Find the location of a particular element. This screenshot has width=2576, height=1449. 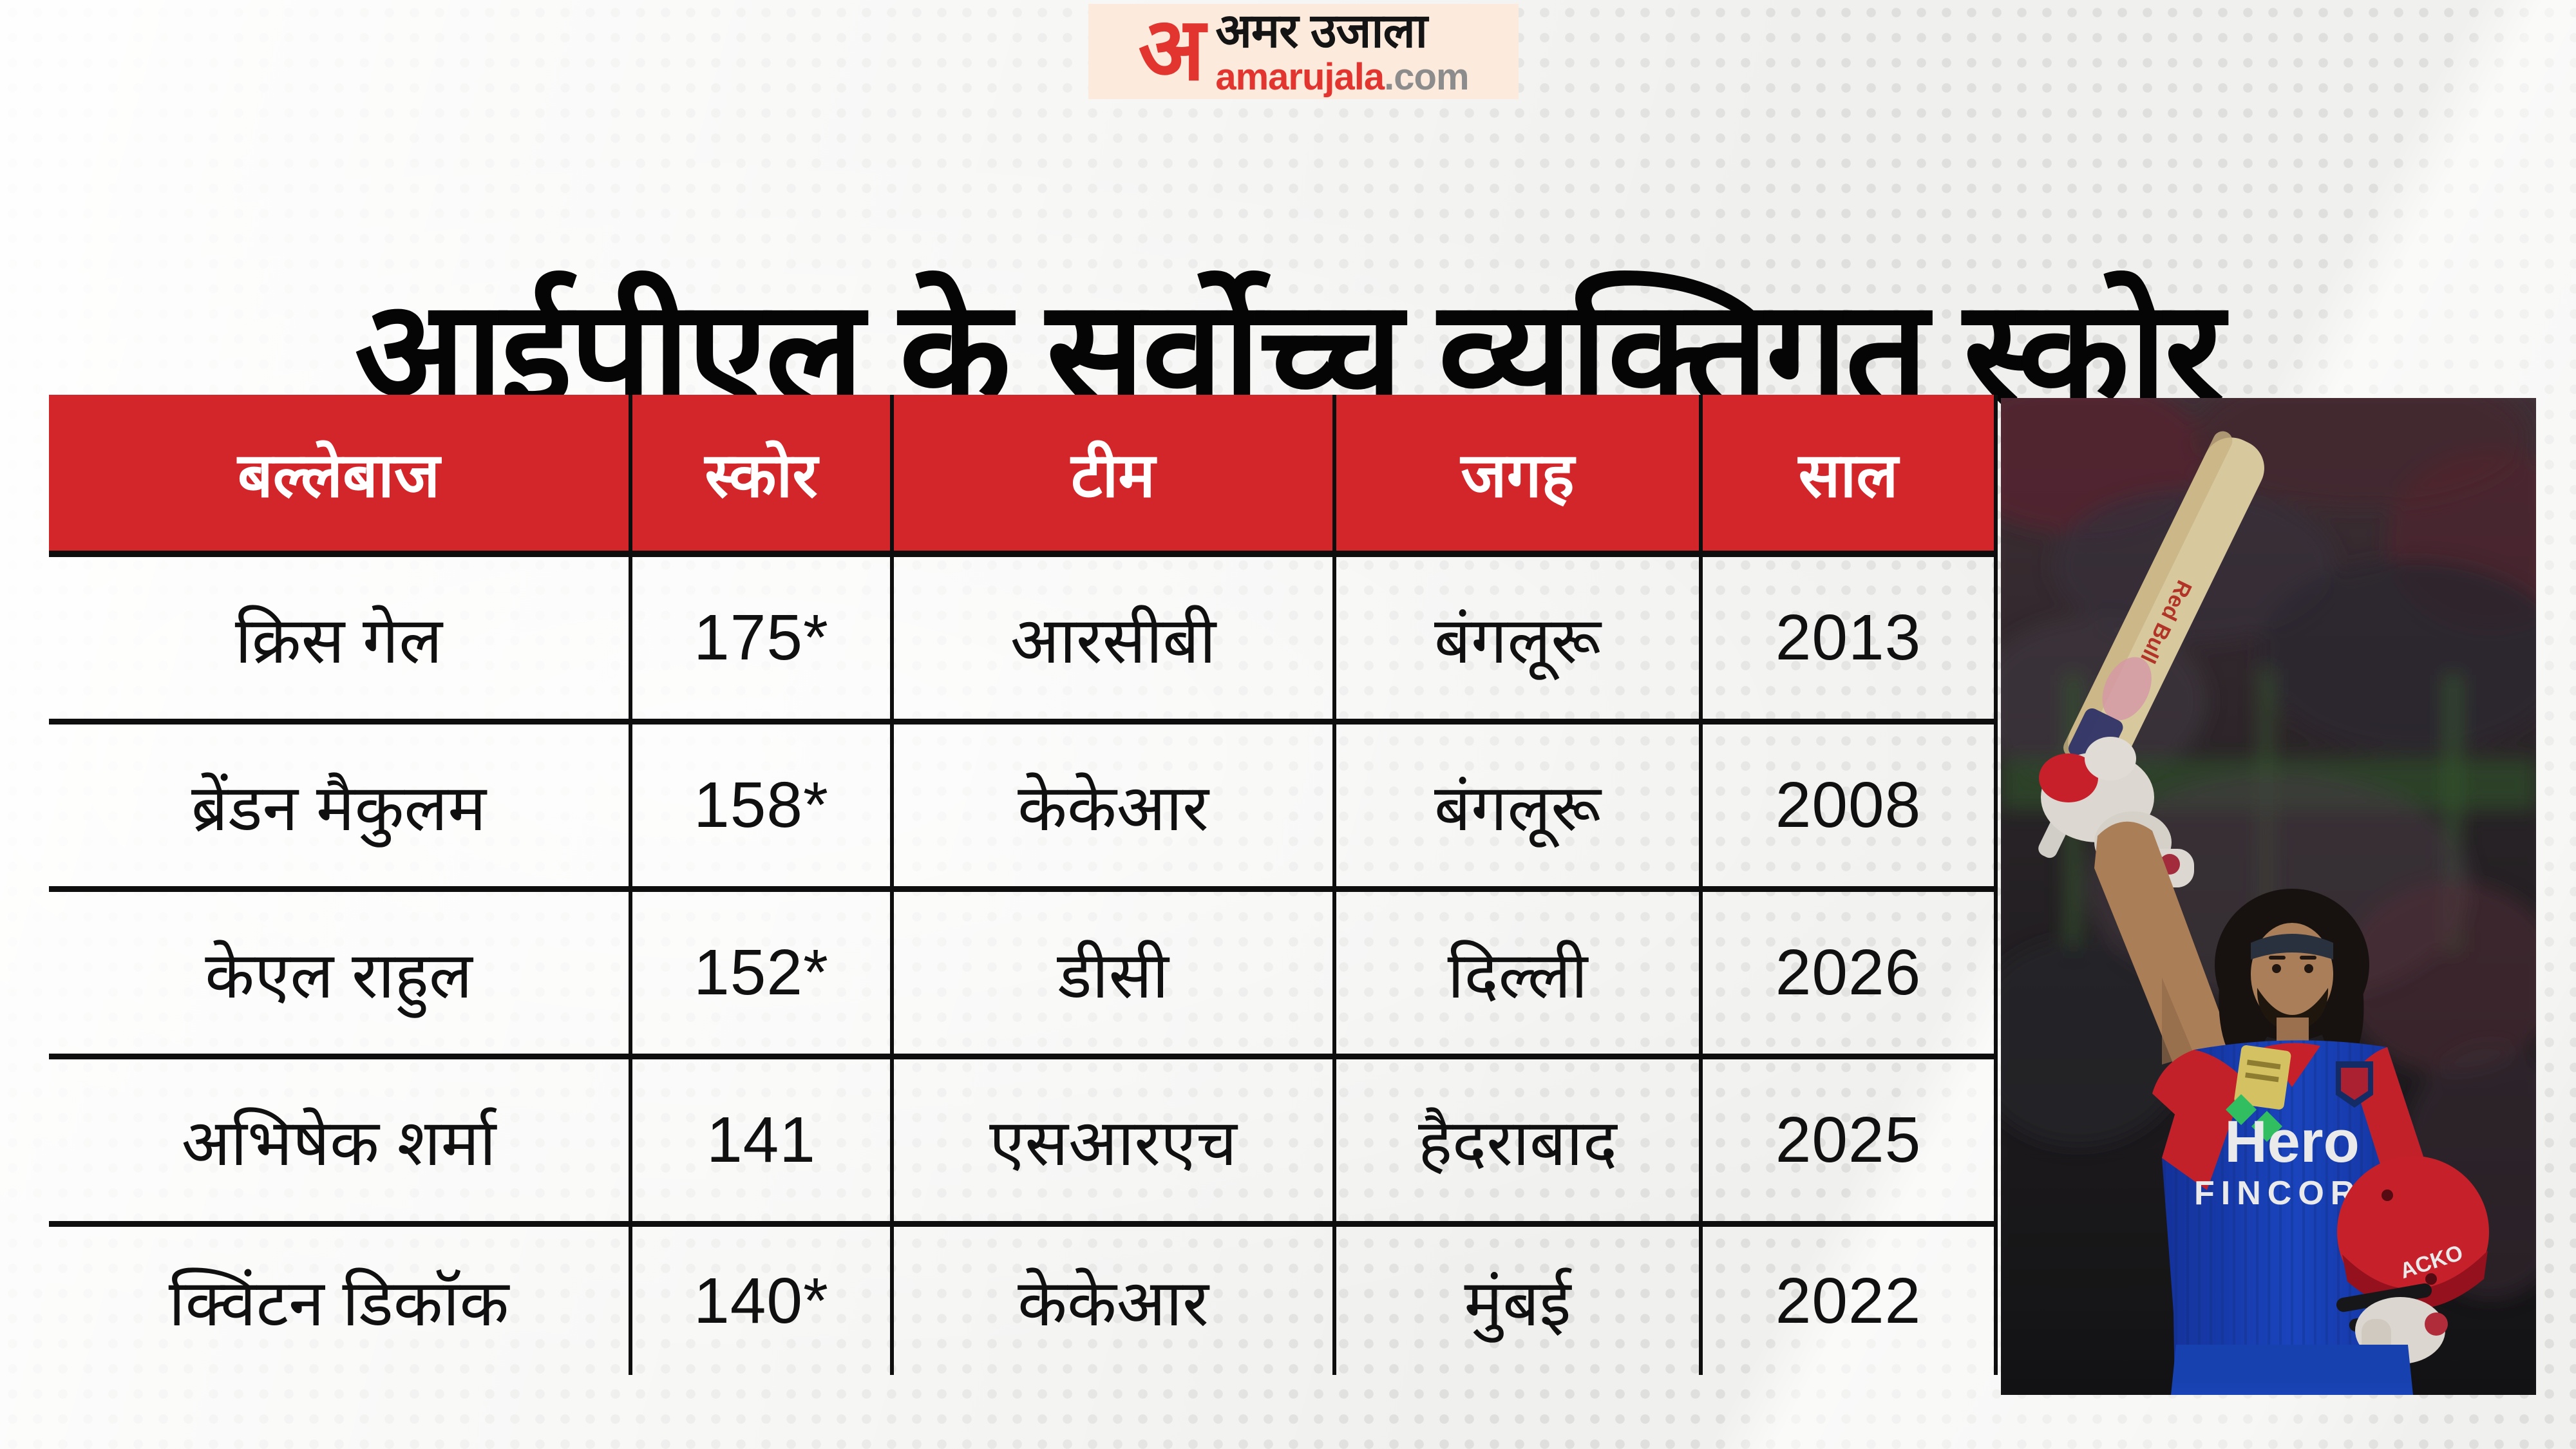

header-year: साल is located at coordinates (1849, 475).